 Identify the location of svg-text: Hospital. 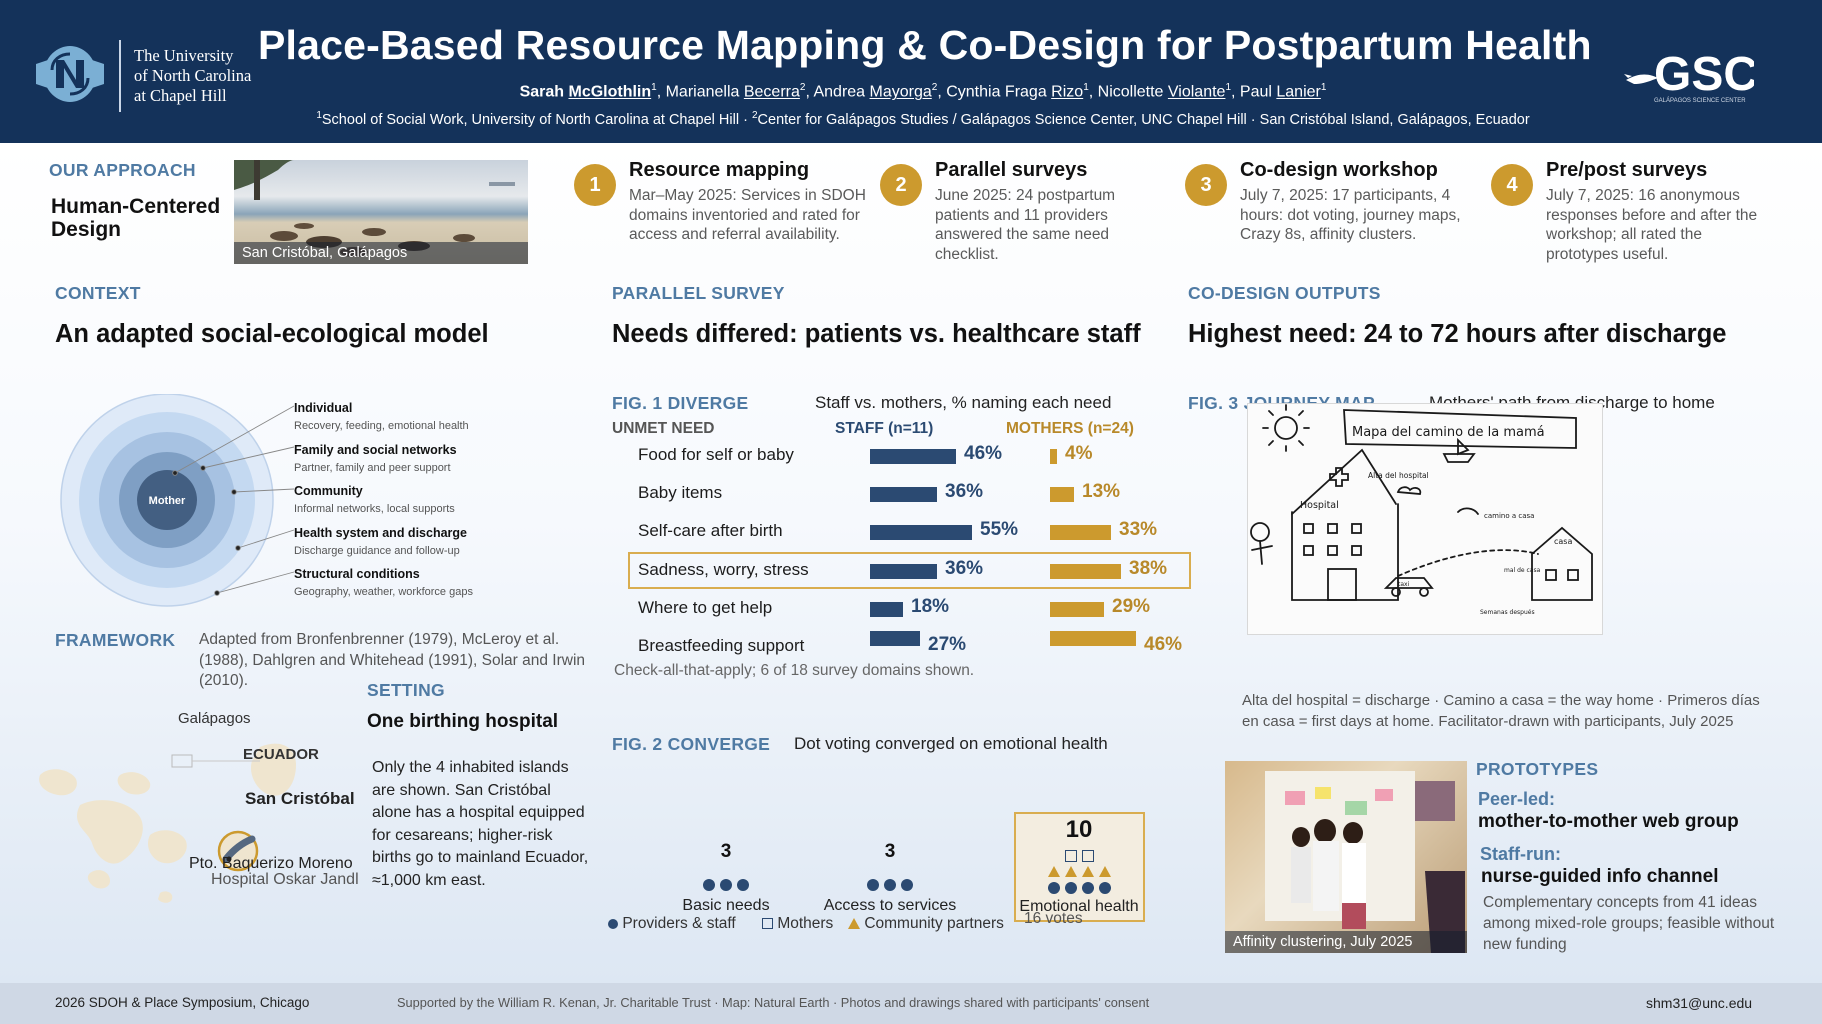
(1319, 505).